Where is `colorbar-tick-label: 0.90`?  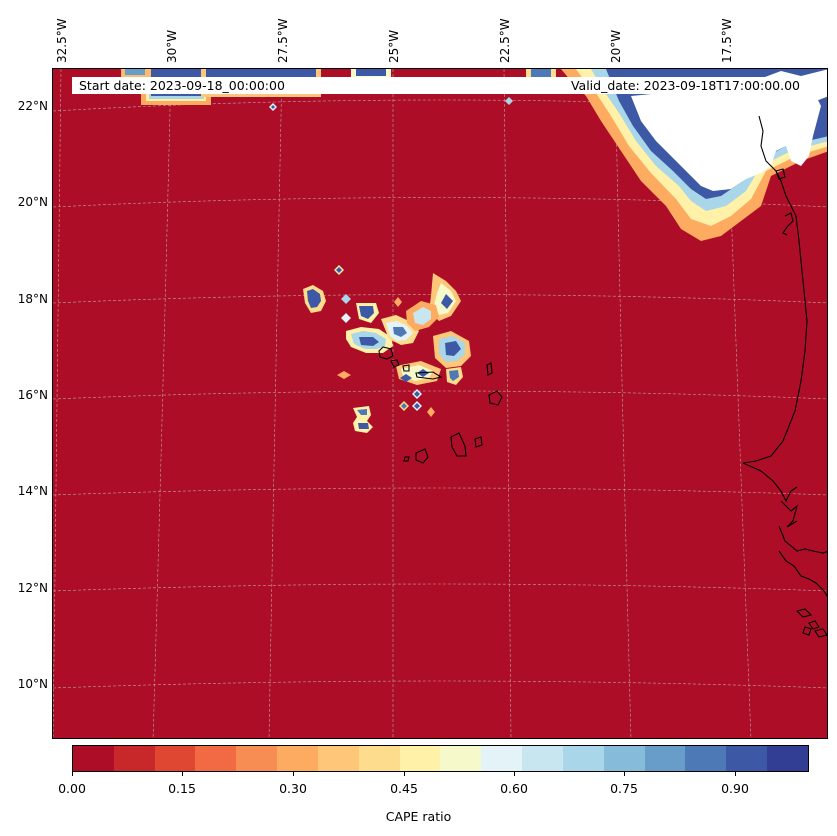 colorbar-tick-label: 0.90 is located at coordinates (735, 788).